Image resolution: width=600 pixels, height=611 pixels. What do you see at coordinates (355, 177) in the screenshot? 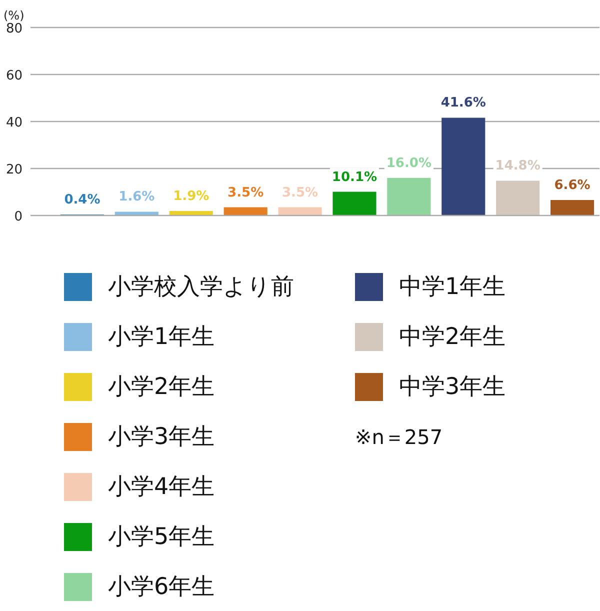
I see `data-label: 10.1%` at bounding box center [355, 177].